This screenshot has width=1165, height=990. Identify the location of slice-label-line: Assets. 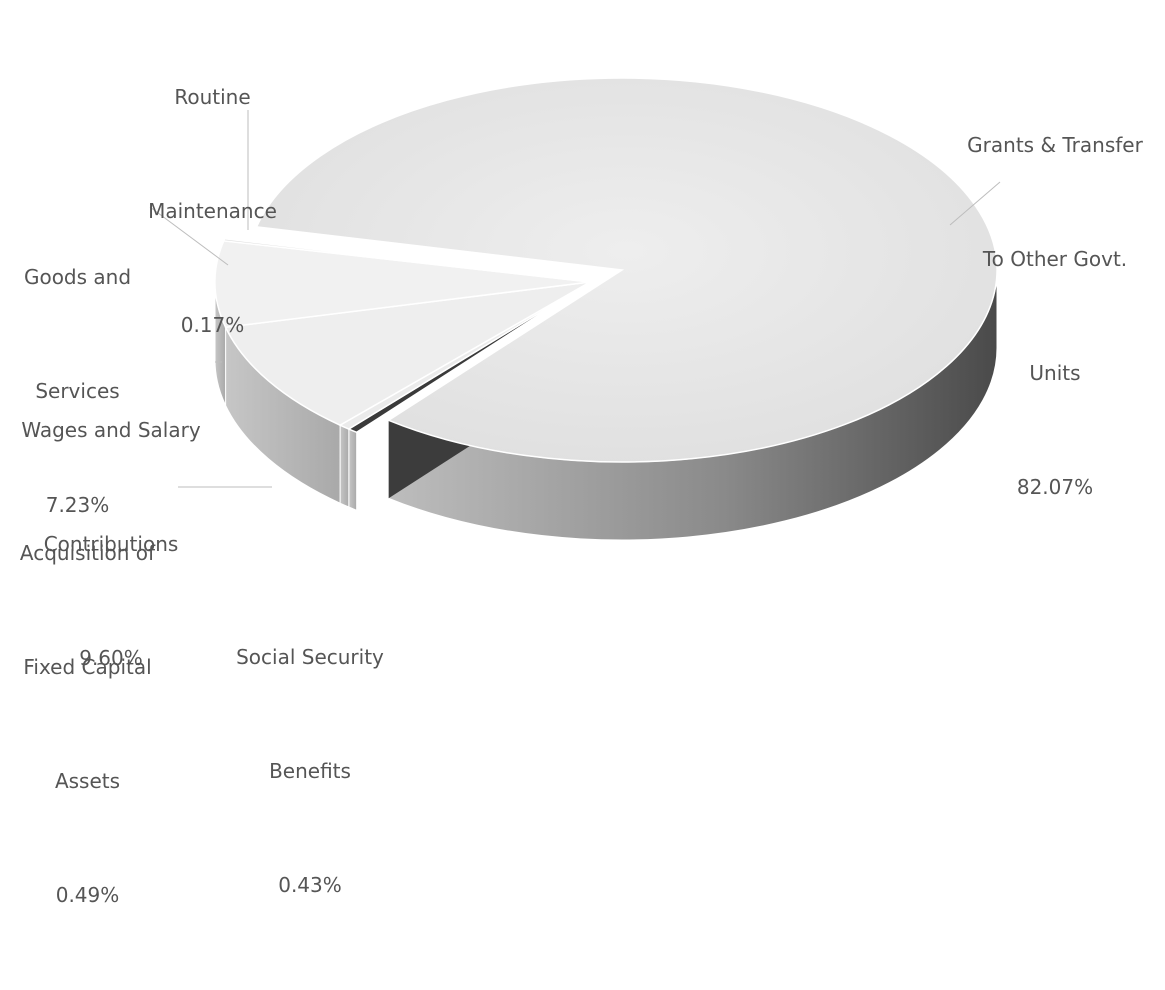
(87, 781).